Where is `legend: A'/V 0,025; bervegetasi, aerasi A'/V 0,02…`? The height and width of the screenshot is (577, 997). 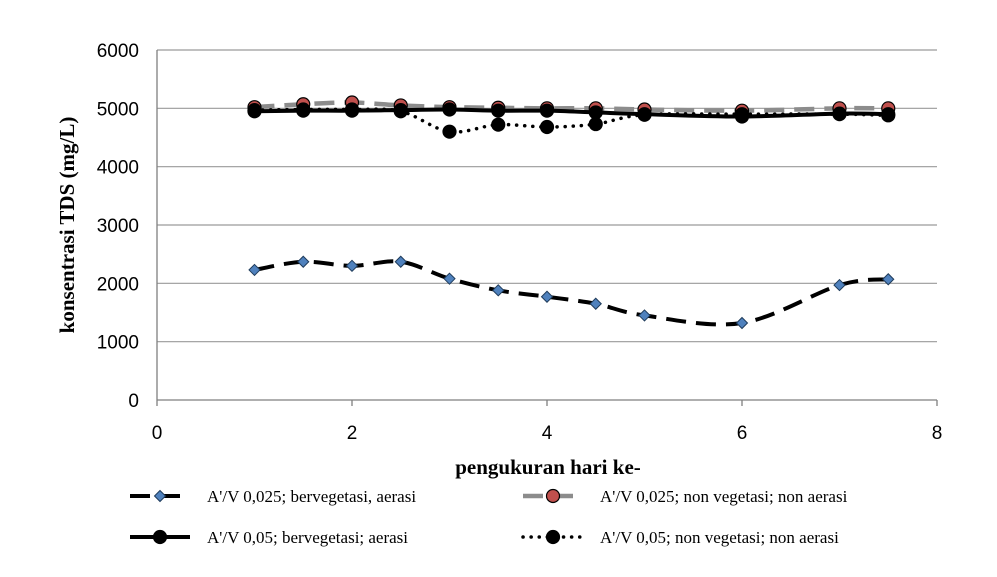 legend: A'/V 0,025; bervegetasi, aerasi A'/V 0,02… is located at coordinates (489, 517).